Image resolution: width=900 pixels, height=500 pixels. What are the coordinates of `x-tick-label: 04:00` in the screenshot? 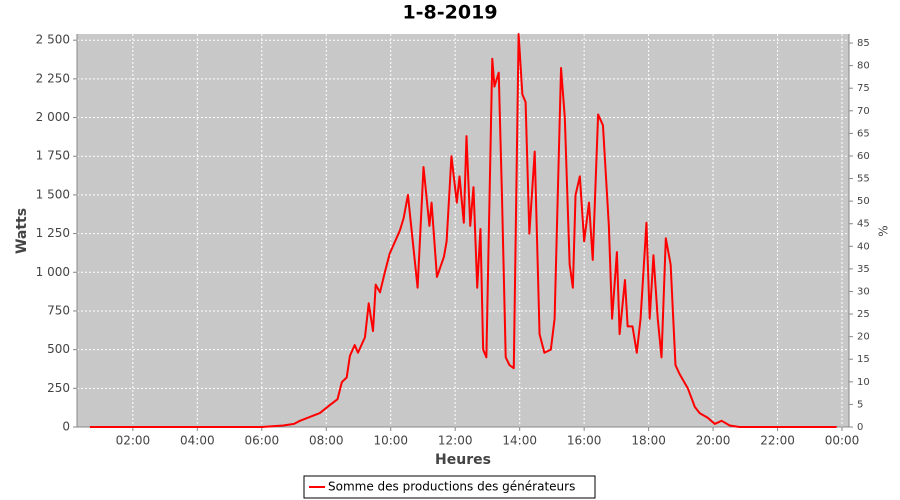 It's located at (197, 441).